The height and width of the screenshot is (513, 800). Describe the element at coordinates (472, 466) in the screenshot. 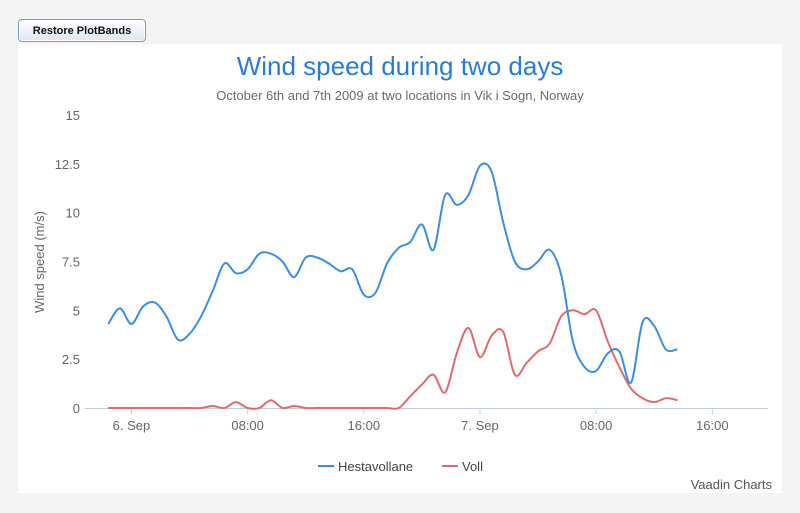

I see `legend-label: Voll` at that location.